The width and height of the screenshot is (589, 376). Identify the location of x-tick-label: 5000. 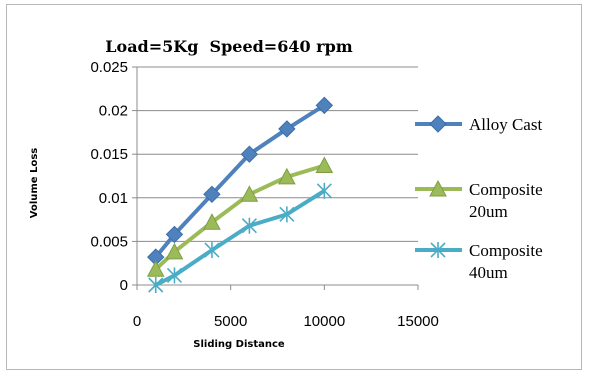
(230, 321).